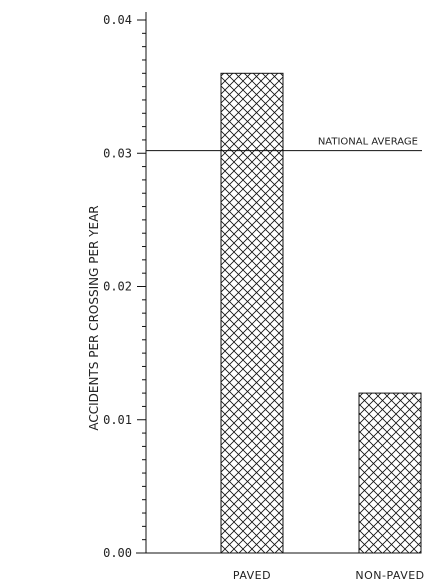 The height and width of the screenshot is (586, 425). I want to click on bar-paved, so click(252, 313).